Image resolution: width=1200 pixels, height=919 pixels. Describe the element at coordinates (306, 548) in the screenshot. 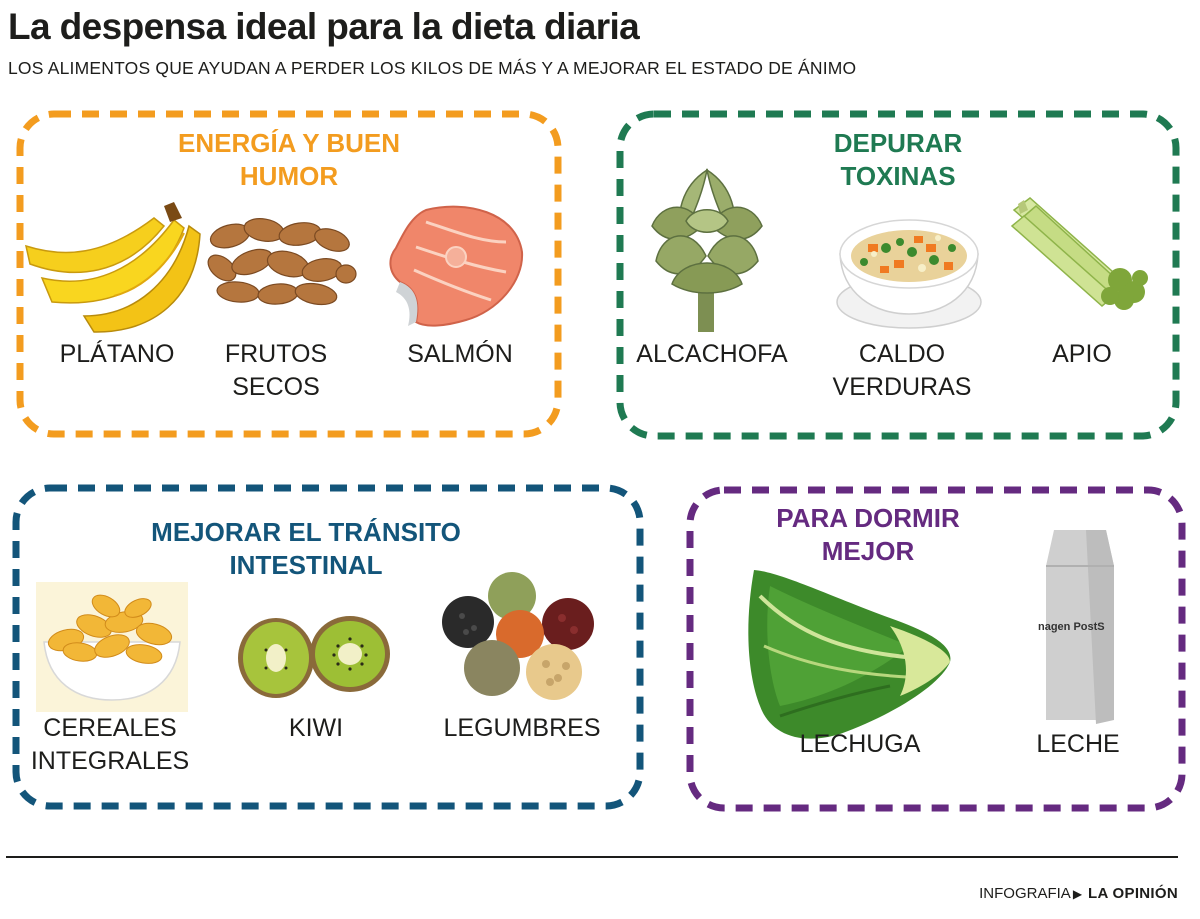

I see `category-transito-title: MEJORAR EL TRÁNSITO INTESTINAL` at that location.